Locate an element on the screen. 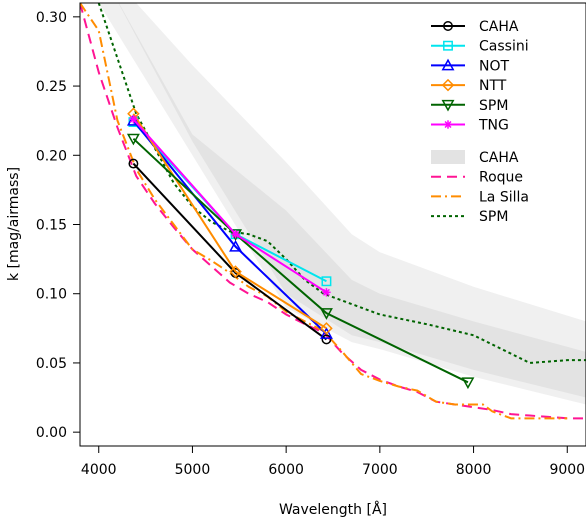  legend-label-model-spm: SPM is located at coordinates (493, 217).